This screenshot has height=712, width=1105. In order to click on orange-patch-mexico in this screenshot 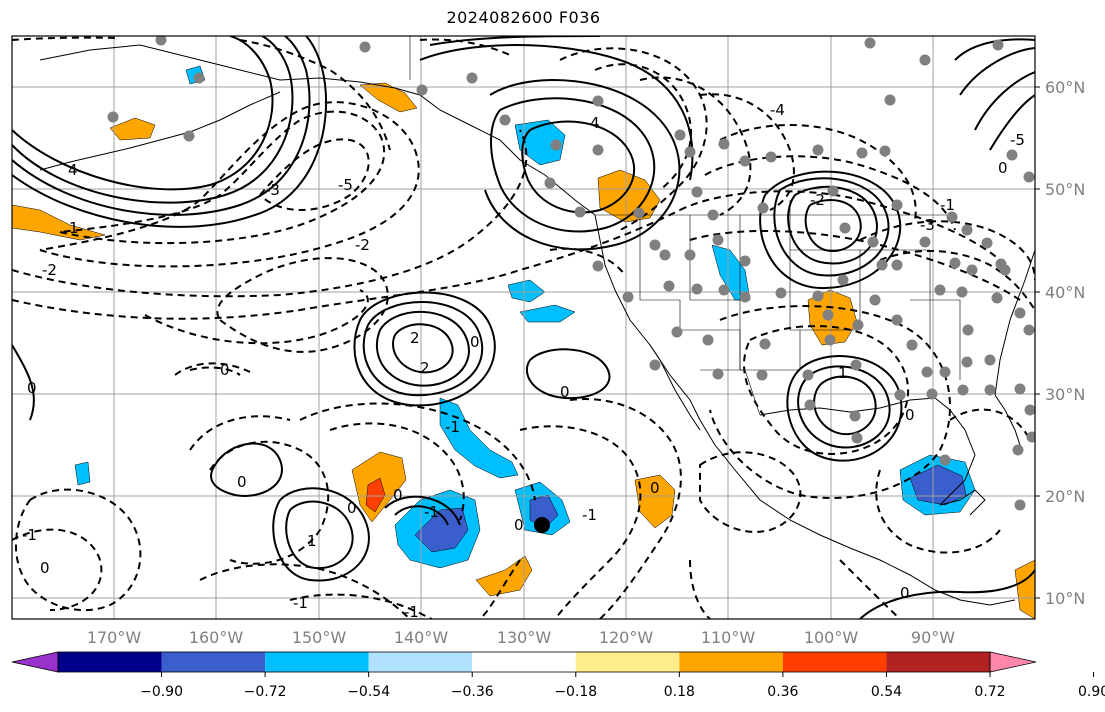, I will do `click(655, 501)`.